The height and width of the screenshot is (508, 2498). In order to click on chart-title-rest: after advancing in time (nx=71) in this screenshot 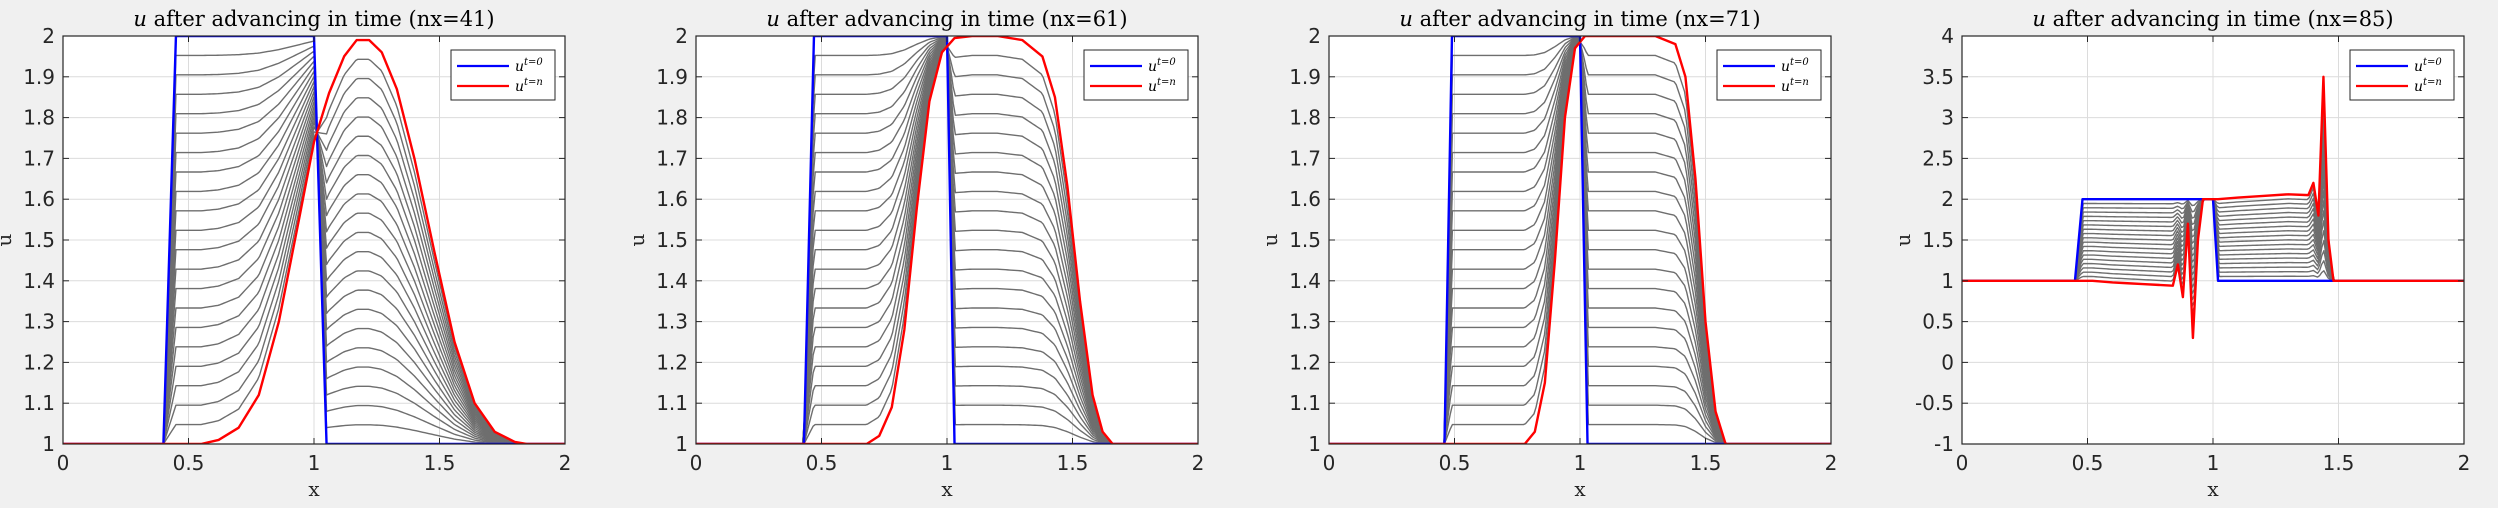, I will do `click(1587, 19)`.